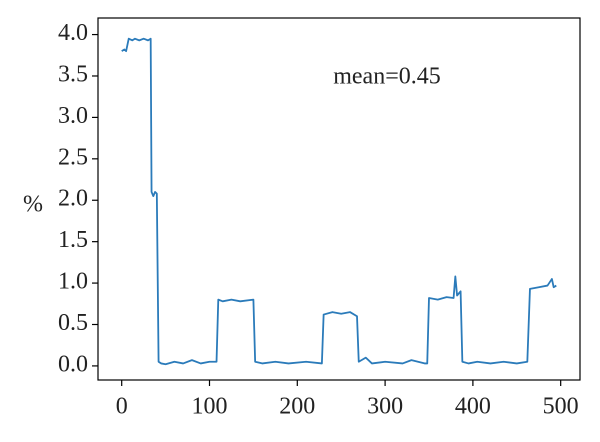  What do you see at coordinates (73, 323) in the screenshot?
I see `y-tick-label: 0.5` at bounding box center [73, 323].